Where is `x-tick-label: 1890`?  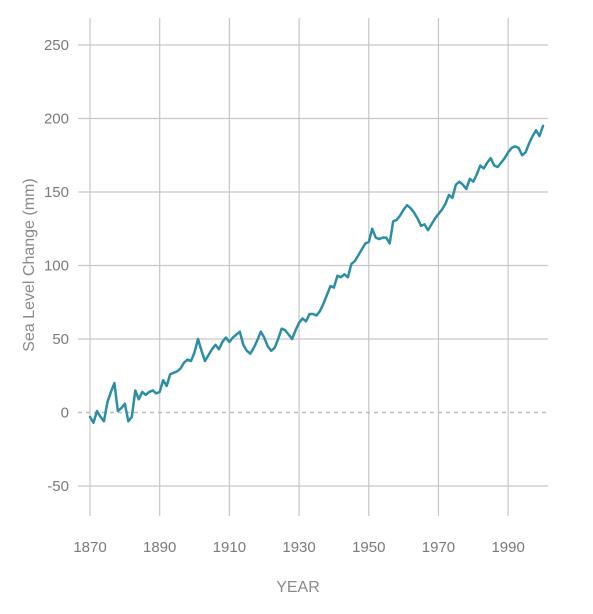
x-tick-label: 1890 is located at coordinates (159, 547).